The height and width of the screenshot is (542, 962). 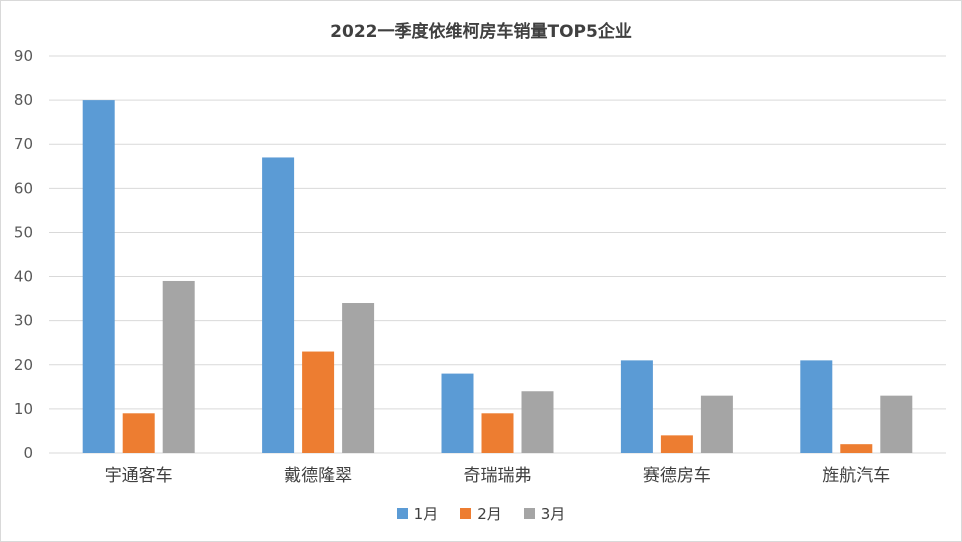 I want to click on legend-item: 3月, so click(x=544, y=513).